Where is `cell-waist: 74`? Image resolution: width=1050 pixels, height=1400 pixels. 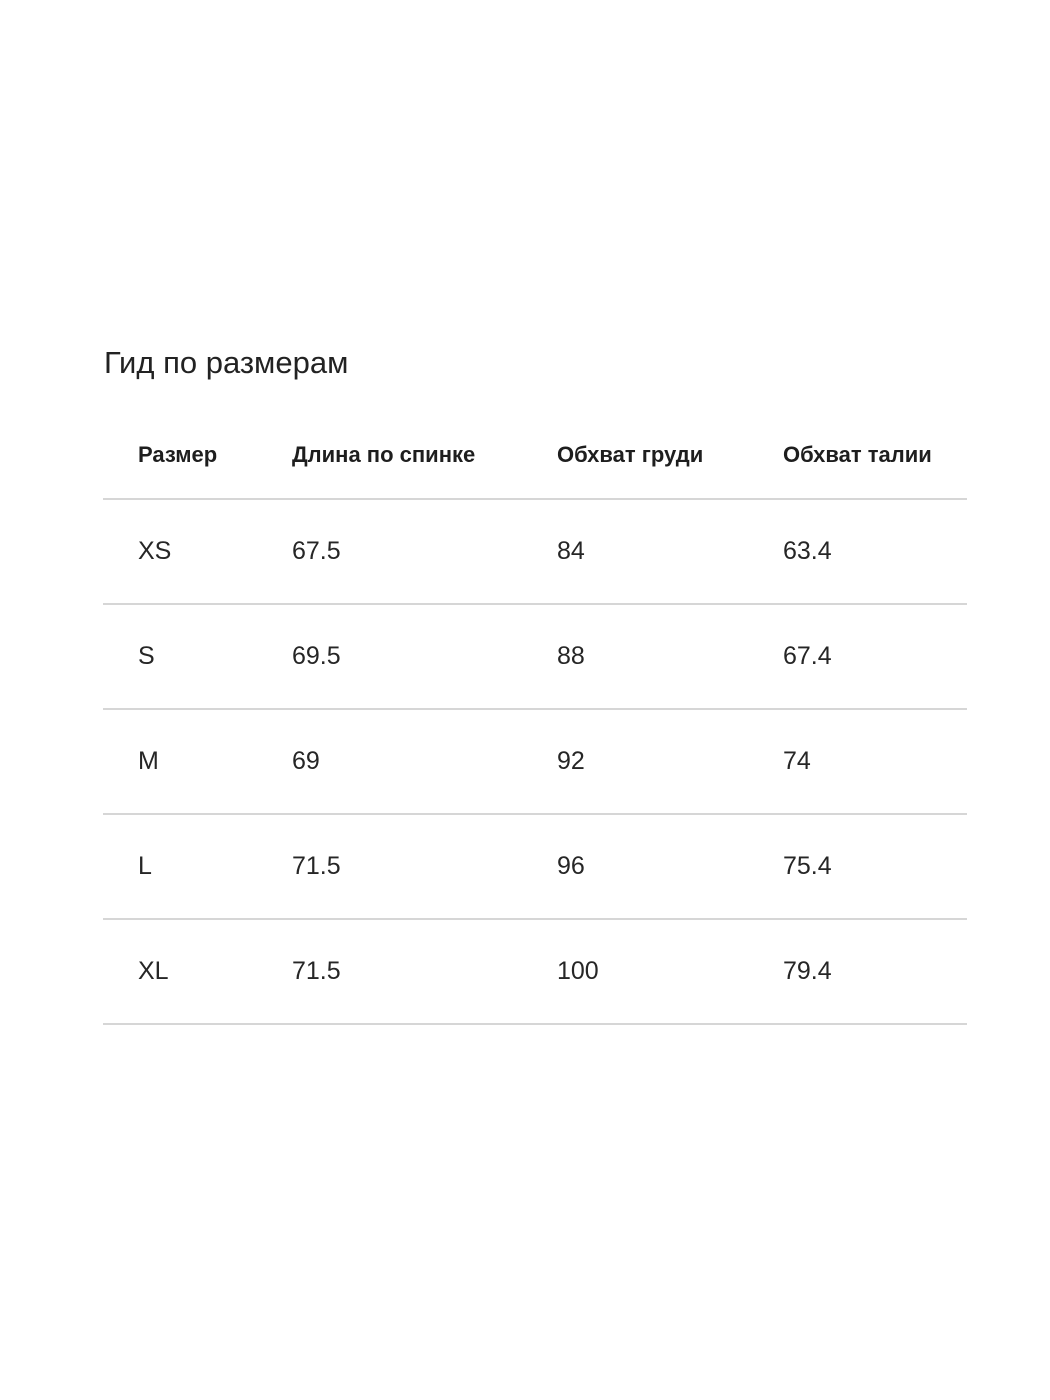 cell-waist: 74 is located at coordinates (875, 762).